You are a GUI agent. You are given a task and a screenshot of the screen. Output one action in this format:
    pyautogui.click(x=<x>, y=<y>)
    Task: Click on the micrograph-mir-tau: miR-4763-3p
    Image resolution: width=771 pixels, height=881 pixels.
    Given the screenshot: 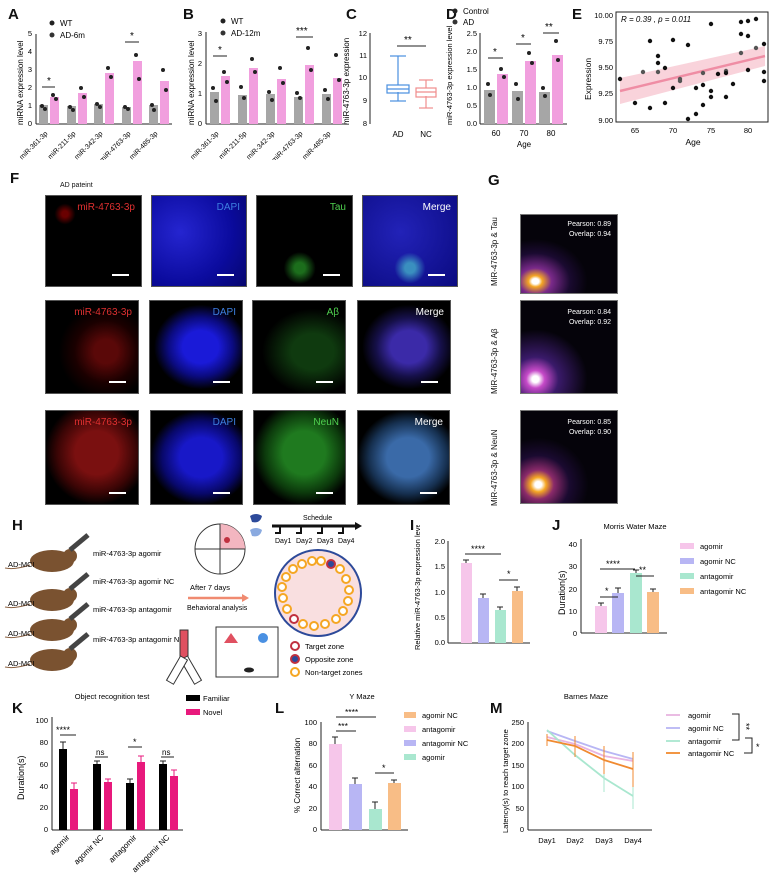 What is the action you would take?
    pyautogui.click(x=93, y=241)
    